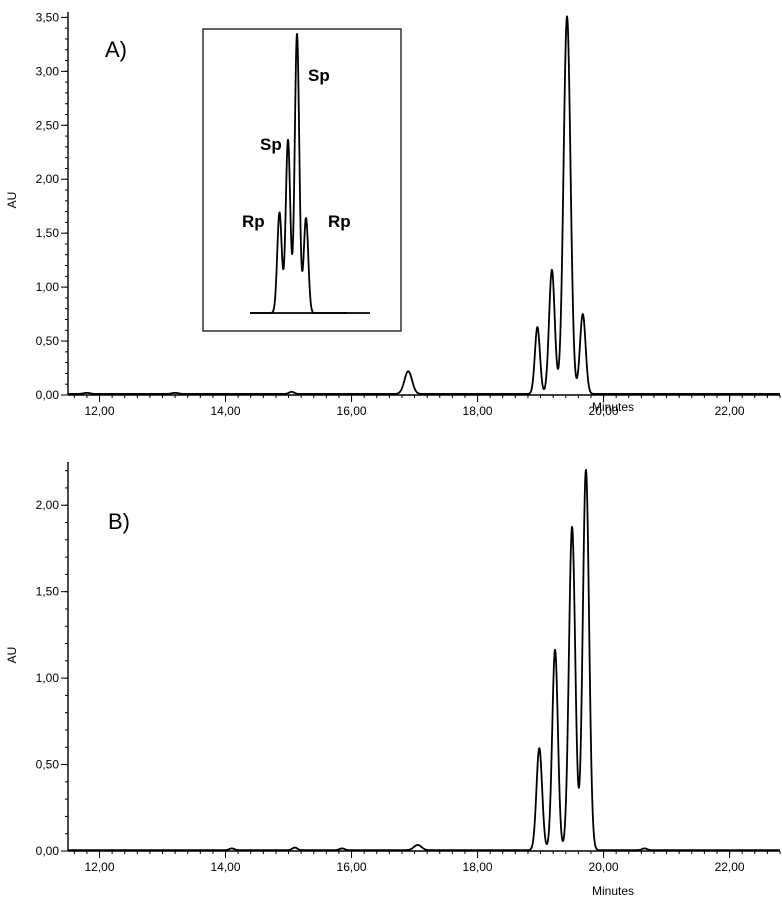  I want to click on panel-b-y-tick-label: 1,50, so click(48, 592).